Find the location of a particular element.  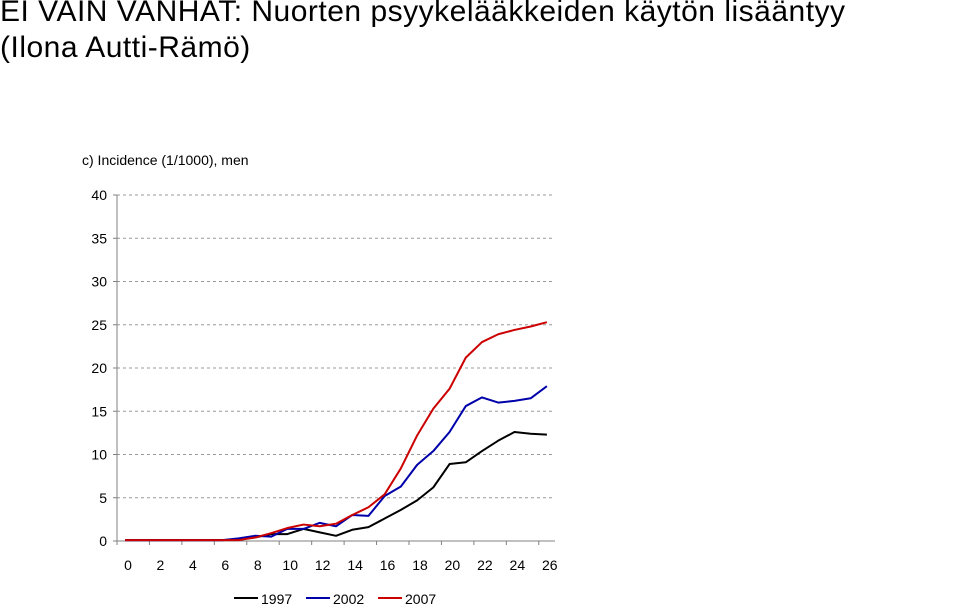

x-tick-label: 12 is located at coordinates (323, 565).